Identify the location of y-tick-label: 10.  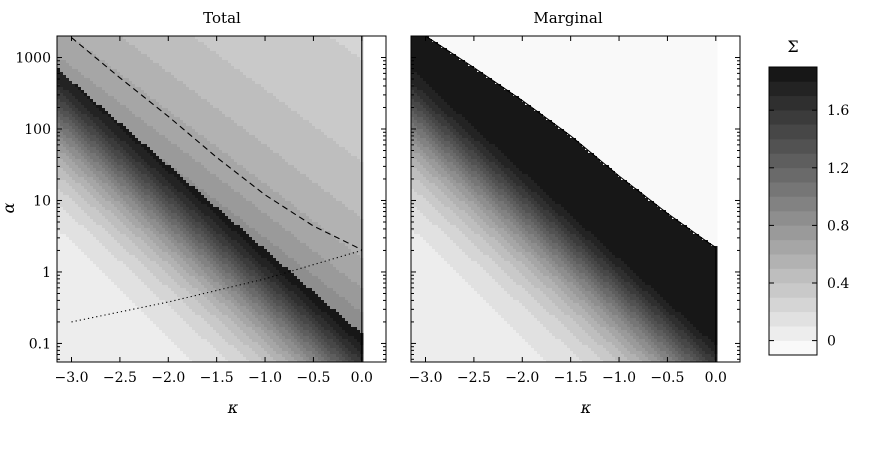
(42, 201).